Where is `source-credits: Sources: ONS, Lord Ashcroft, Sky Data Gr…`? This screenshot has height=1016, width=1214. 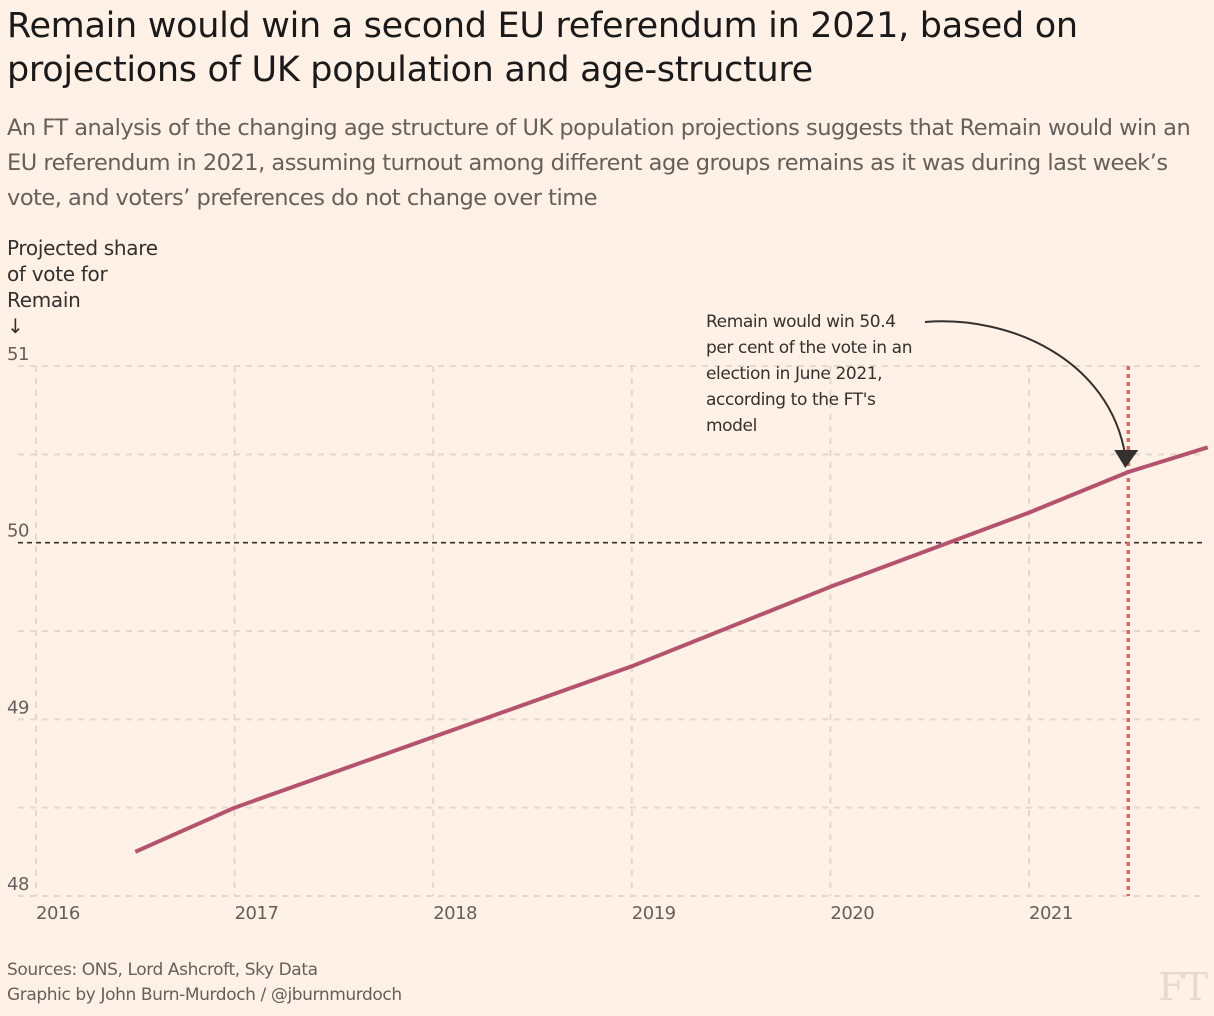
source-credits: Sources: ONS, Lord Ashcroft, Sky Data Gr… is located at coordinates (204, 983).